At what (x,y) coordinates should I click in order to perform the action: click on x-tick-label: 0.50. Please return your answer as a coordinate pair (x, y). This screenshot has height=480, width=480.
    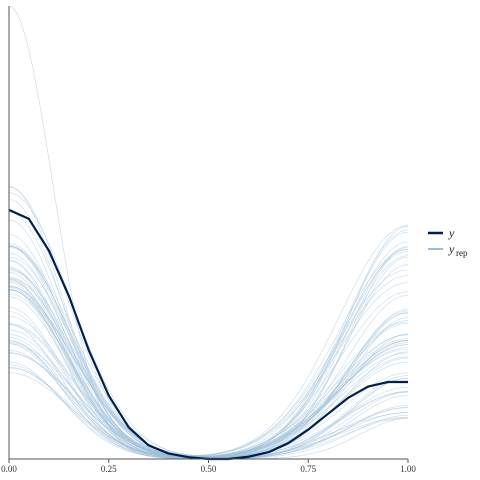
    Looking at the image, I should click on (209, 469).